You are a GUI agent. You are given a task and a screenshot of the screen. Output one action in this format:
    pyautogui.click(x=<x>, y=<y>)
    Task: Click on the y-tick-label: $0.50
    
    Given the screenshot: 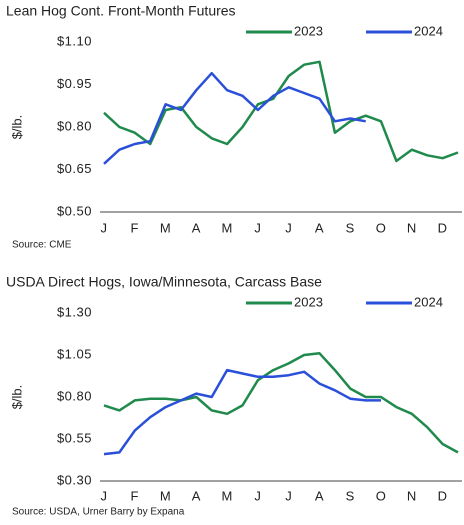 What is the action you would take?
    pyautogui.click(x=74, y=210)
    